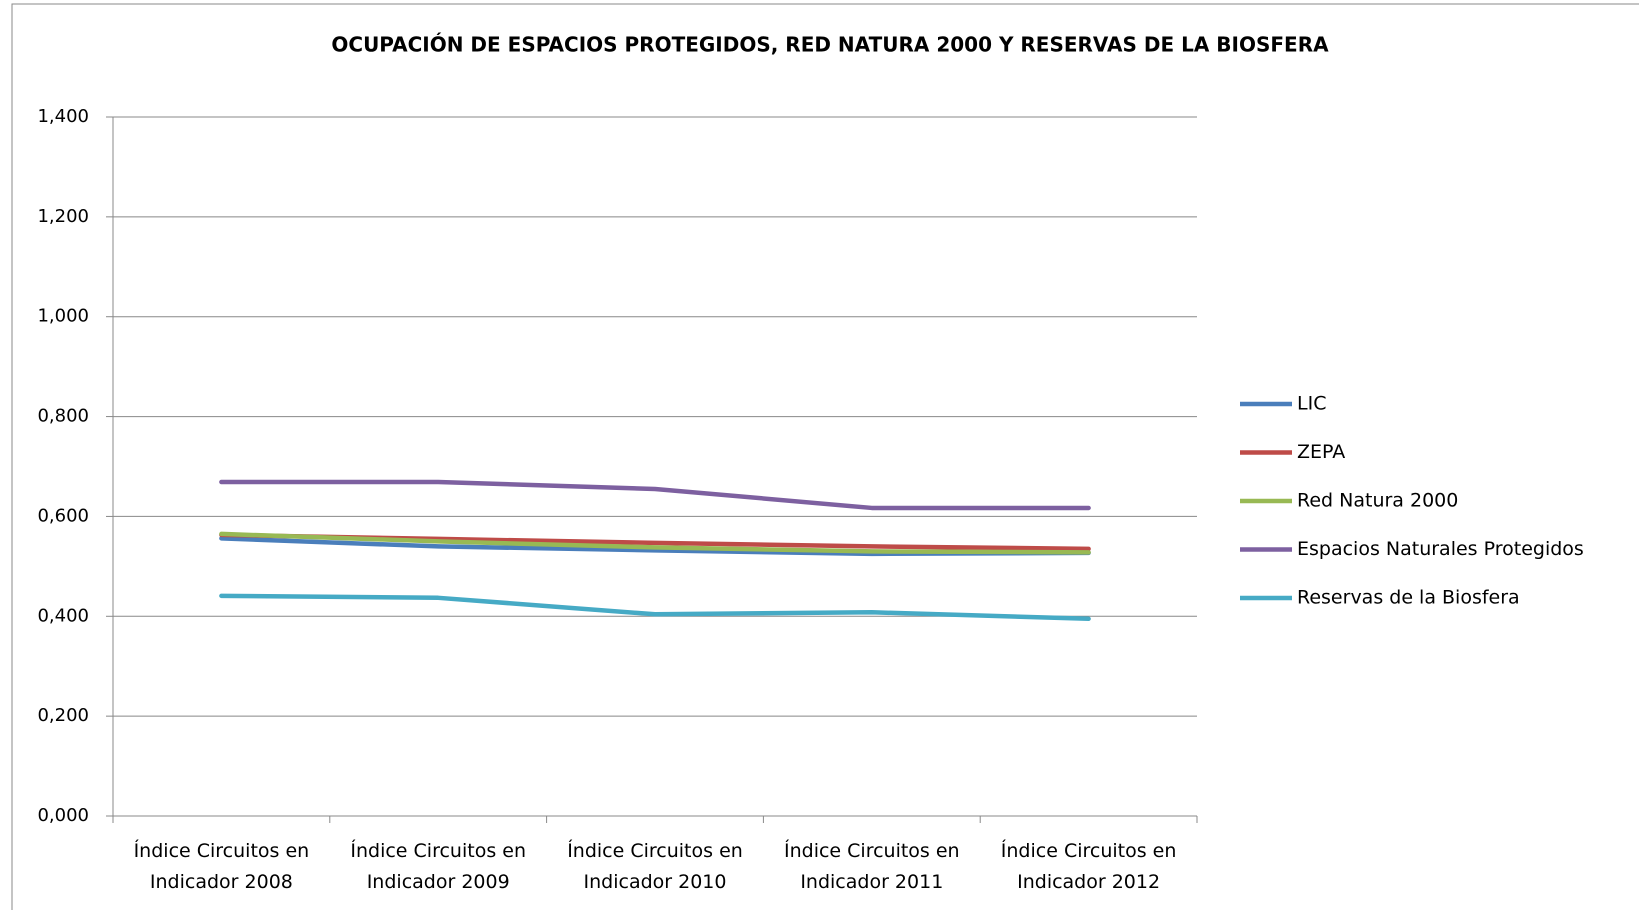 This screenshot has width=1639, height=910. I want to click on legend-label: ZEPA, so click(1321, 452).